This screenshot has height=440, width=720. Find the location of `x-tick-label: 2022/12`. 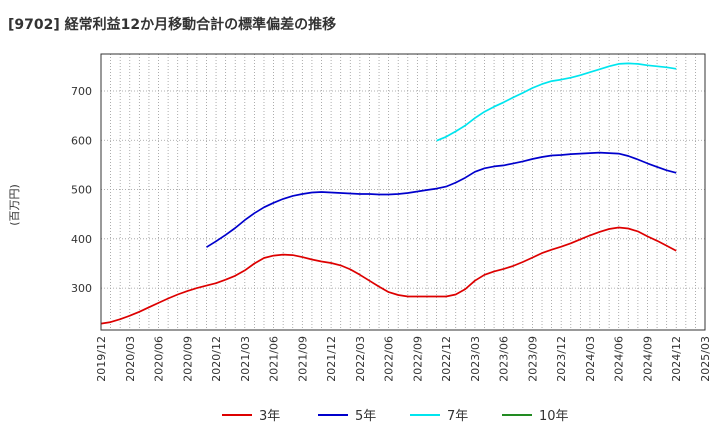

x-tick-label: 2022/12 is located at coordinates (446, 359).